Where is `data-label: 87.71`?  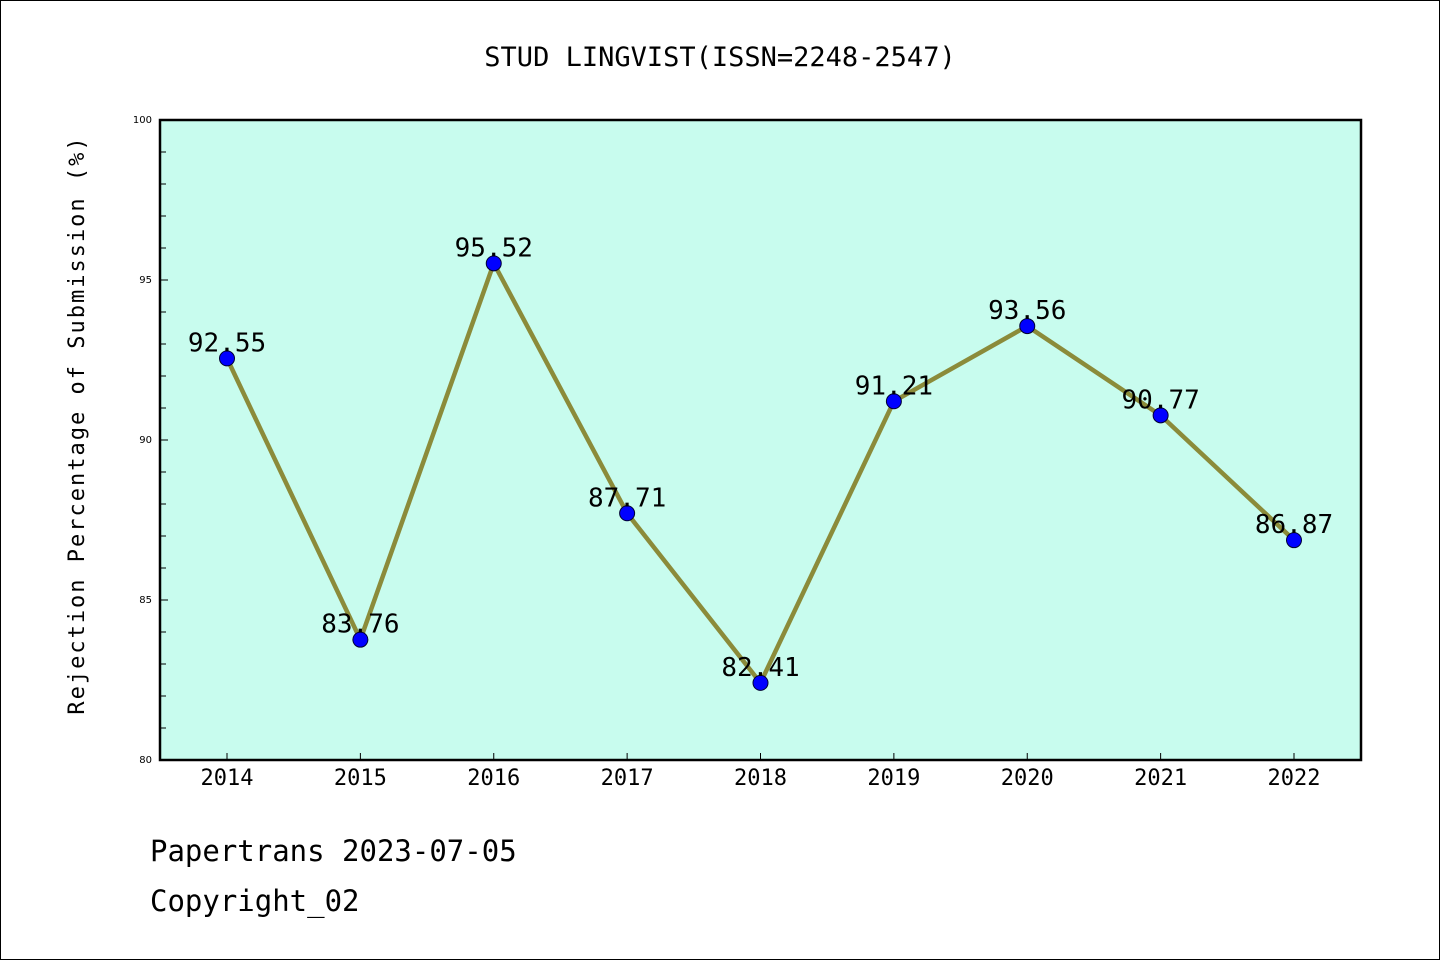 data-label: 87.71 is located at coordinates (627, 498).